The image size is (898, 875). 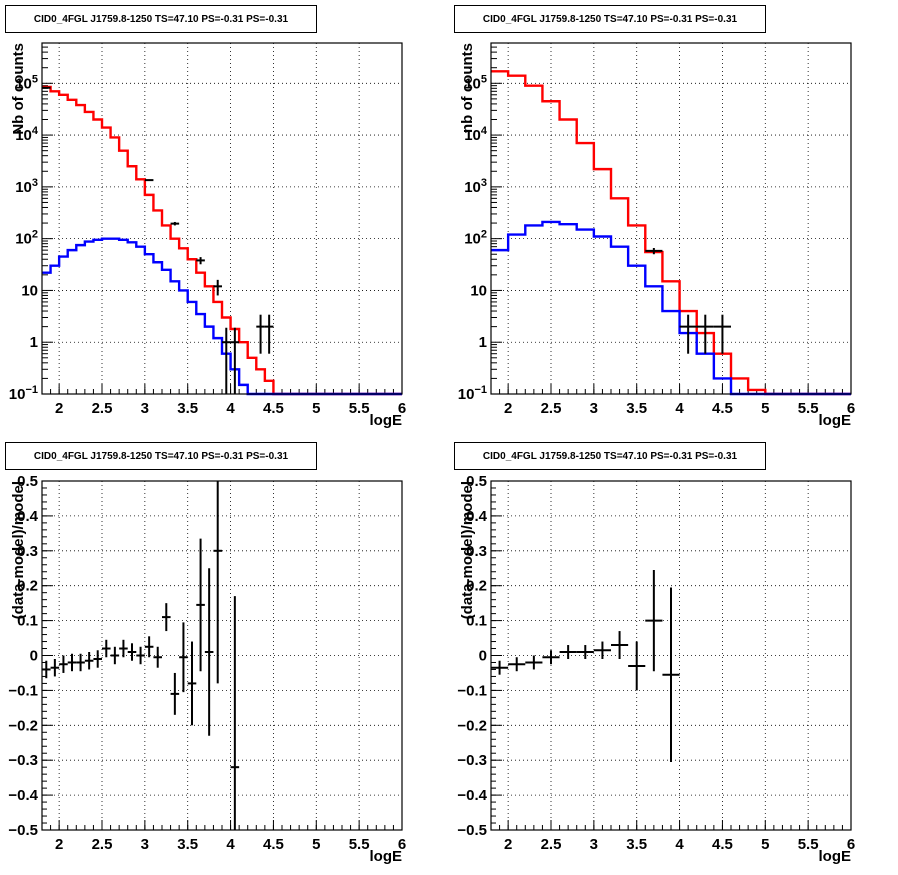 I want to click on y-tick-label: 0, so click(x=483, y=656).